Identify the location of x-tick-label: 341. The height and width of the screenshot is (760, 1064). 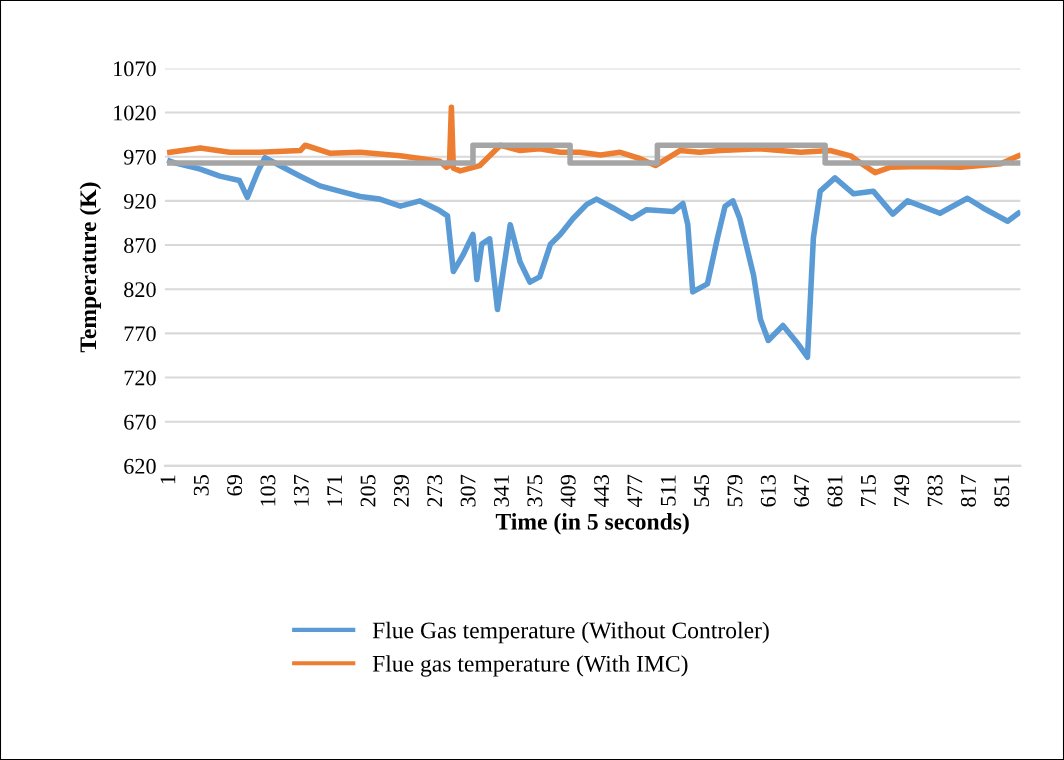
(501, 491).